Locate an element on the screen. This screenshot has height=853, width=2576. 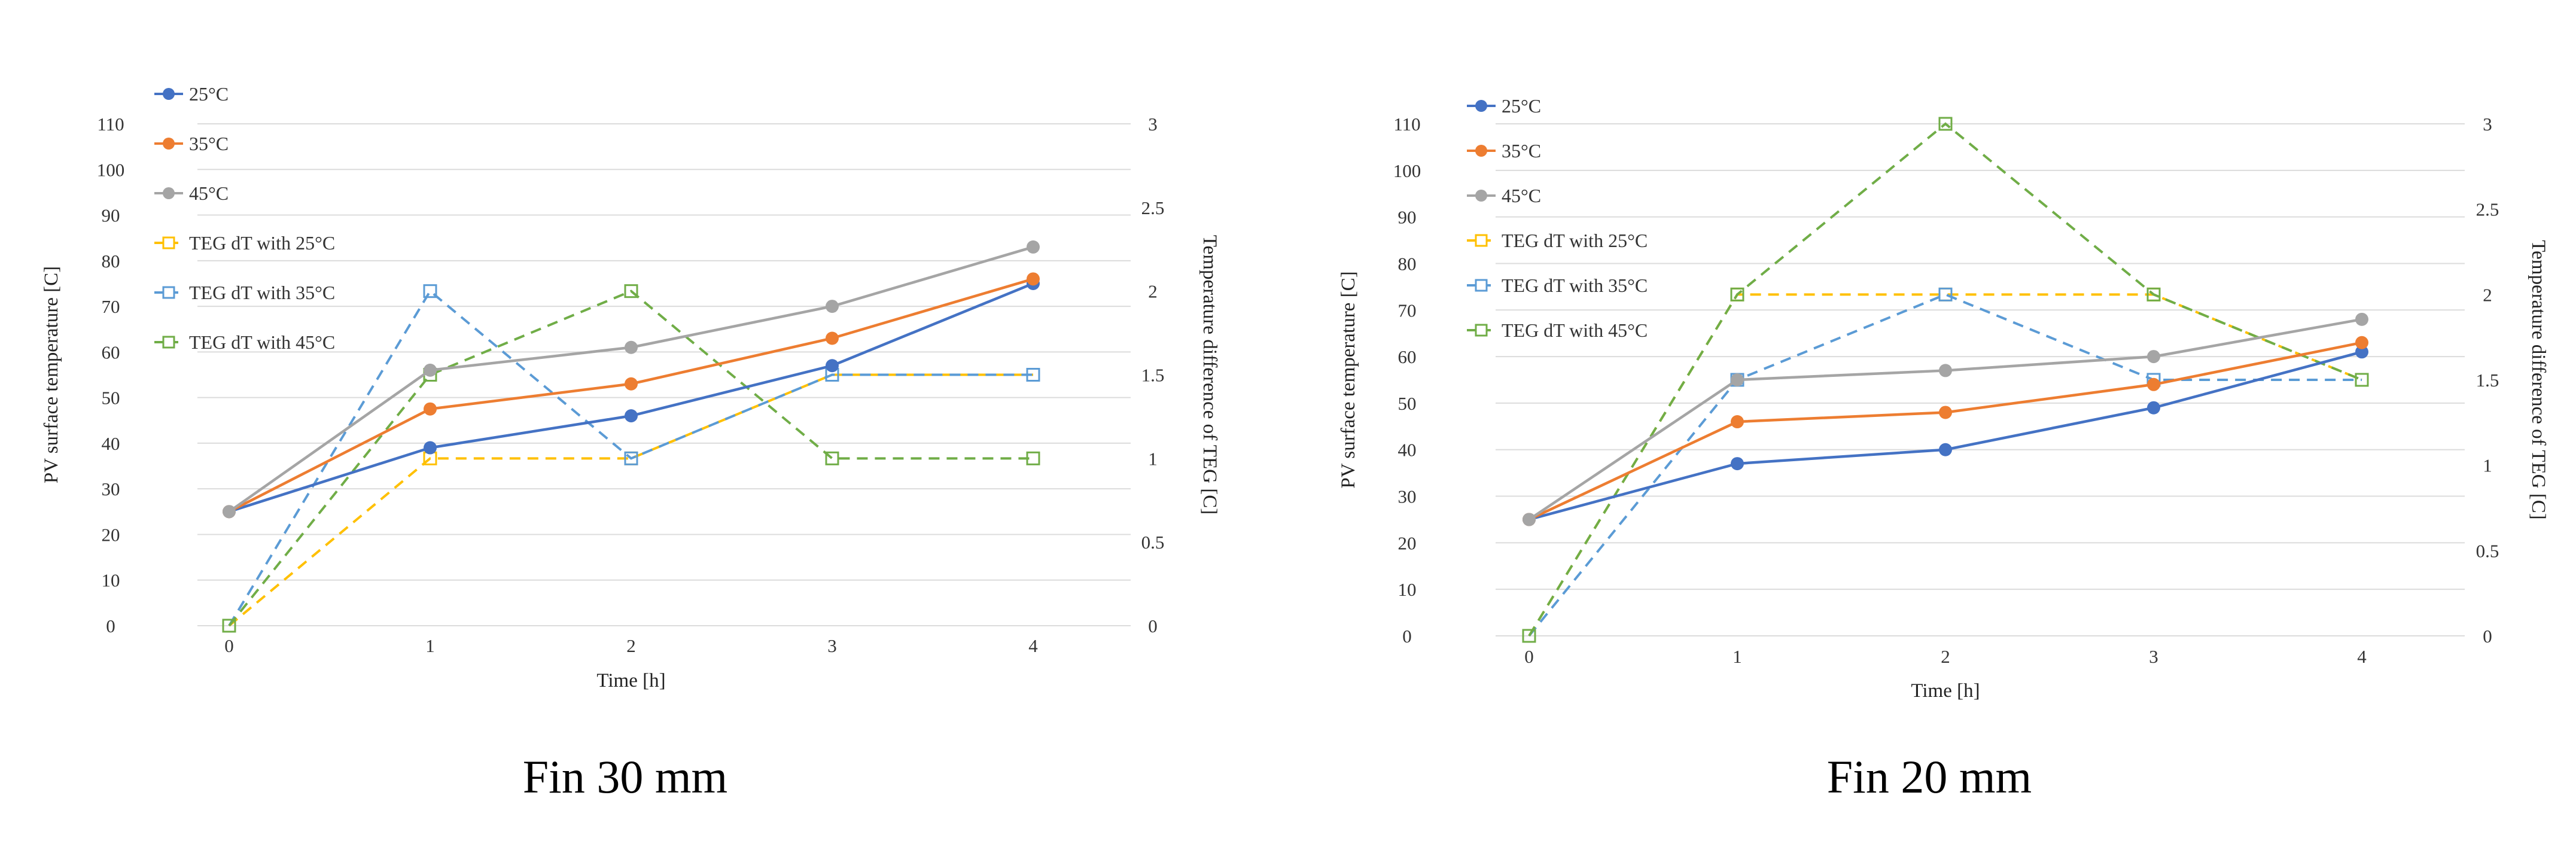
y2-tick-label: 2.5 is located at coordinates (2487, 209).